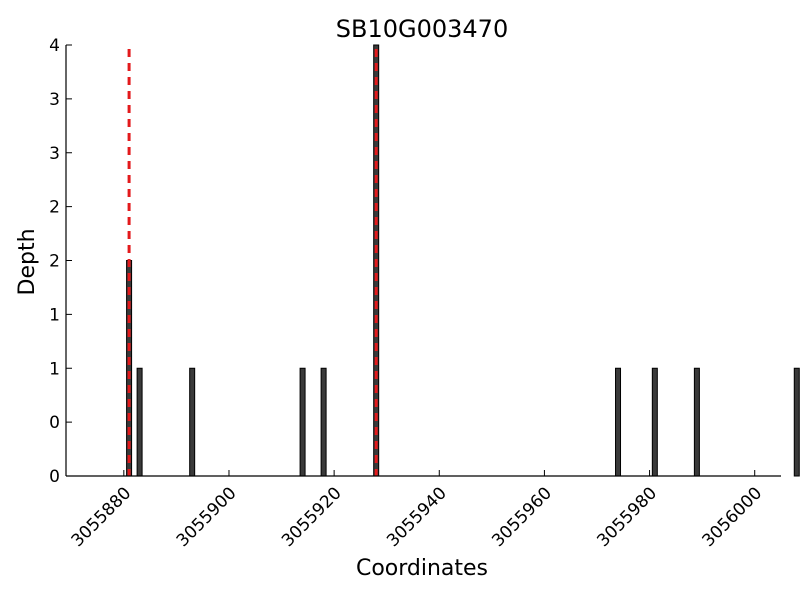 The height and width of the screenshot is (600, 800). What do you see at coordinates (54, 154) in the screenshot?
I see `y-tick-label-6: 3` at bounding box center [54, 154].